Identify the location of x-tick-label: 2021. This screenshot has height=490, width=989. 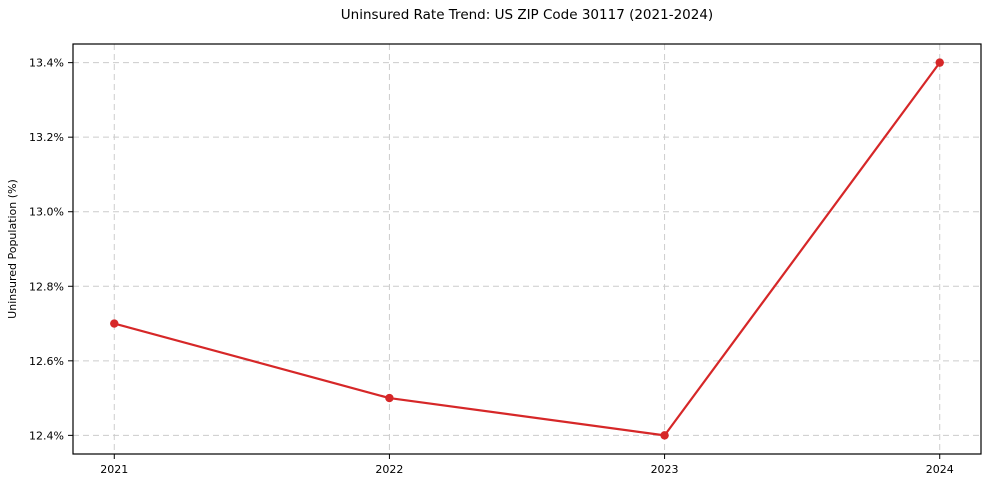
(114, 469).